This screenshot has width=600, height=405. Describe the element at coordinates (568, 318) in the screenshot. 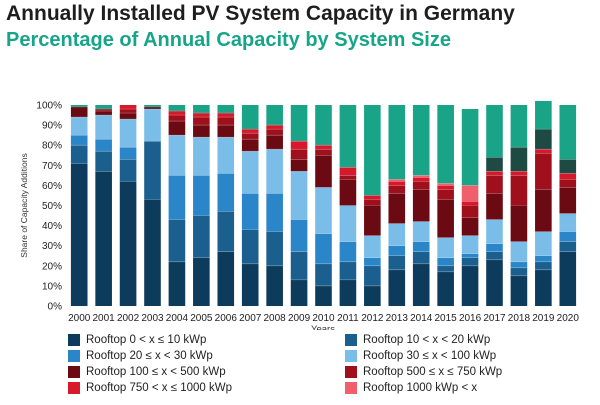

I see `x-tick-label: 2020` at that location.